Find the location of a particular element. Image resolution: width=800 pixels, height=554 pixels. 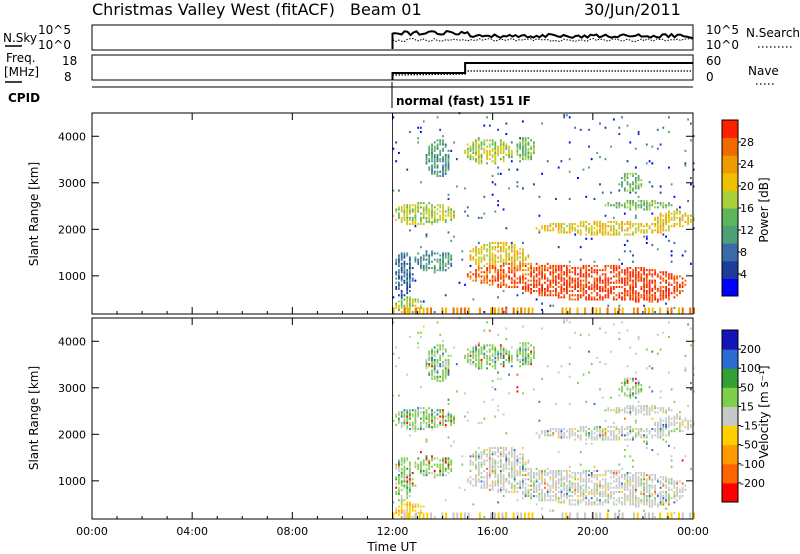

y-tick-label-0-0: 4000 is located at coordinates (72, 136).